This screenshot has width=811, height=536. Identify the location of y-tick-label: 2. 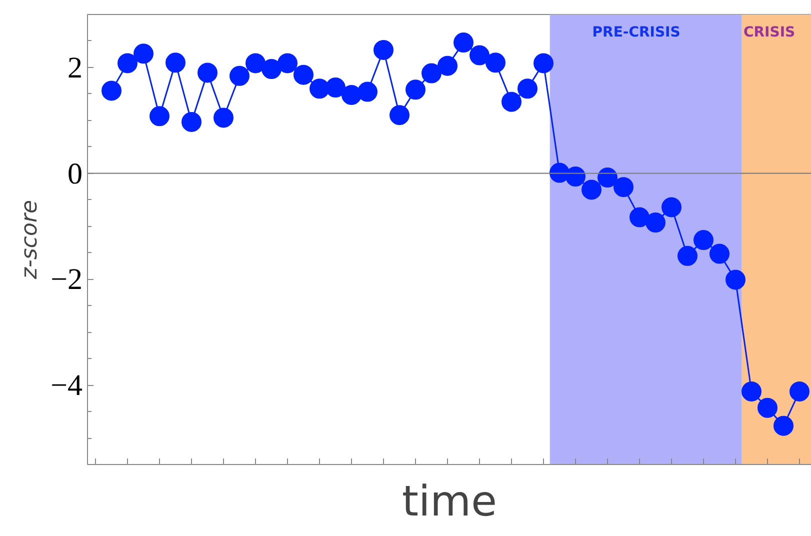
(75, 67).